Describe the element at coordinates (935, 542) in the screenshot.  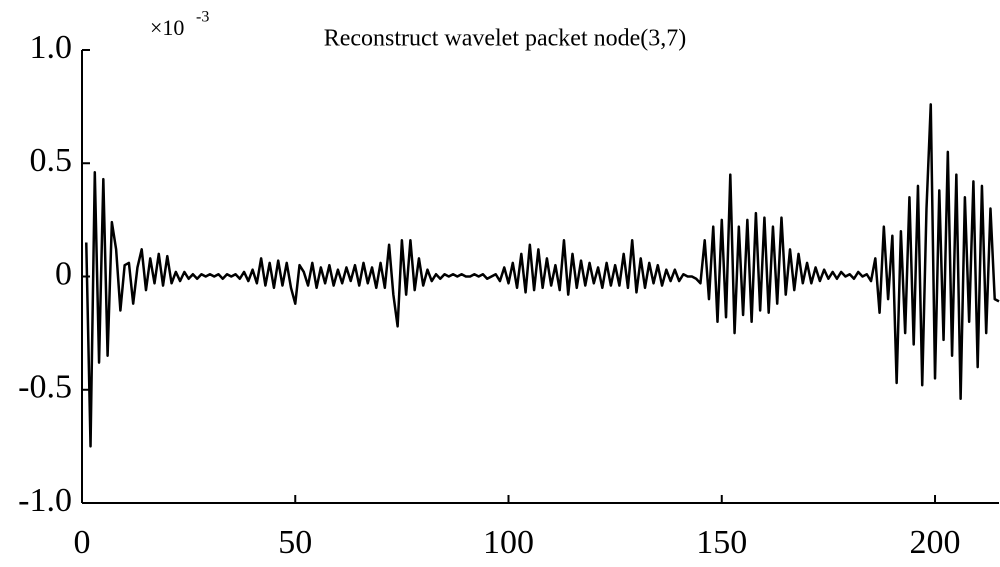
I see `x-tick-label: 200` at that location.